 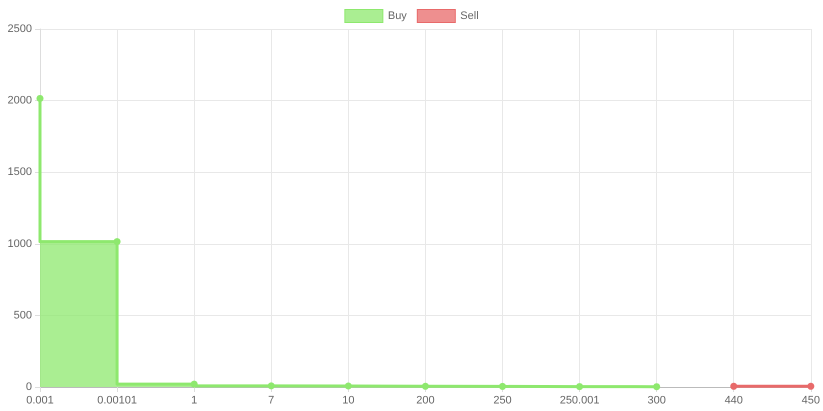 What do you see at coordinates (40, 400) in the screenshot?
I see `x-tick-label: 0.001` at bounding box center [40, 400].